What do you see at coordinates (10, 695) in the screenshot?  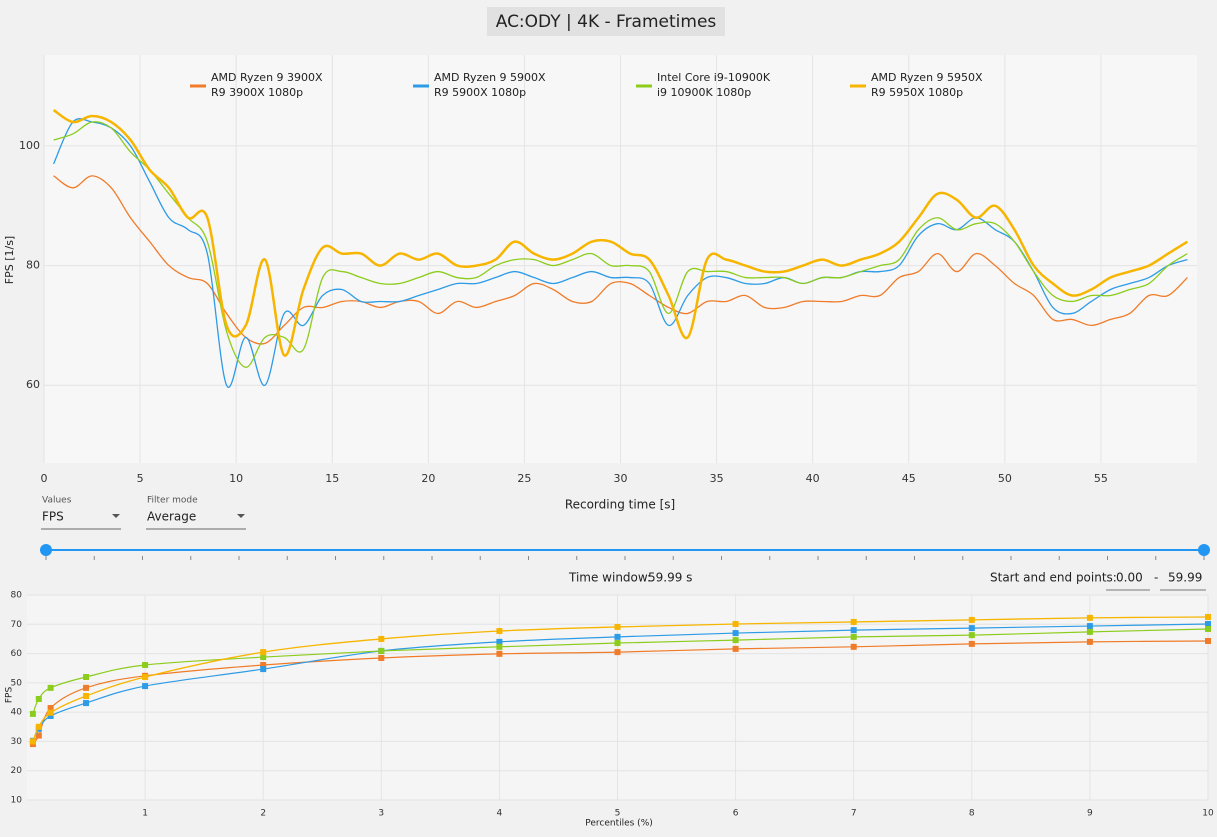 I see `y-axis-label: FPS` at bounding box center [10, 695].